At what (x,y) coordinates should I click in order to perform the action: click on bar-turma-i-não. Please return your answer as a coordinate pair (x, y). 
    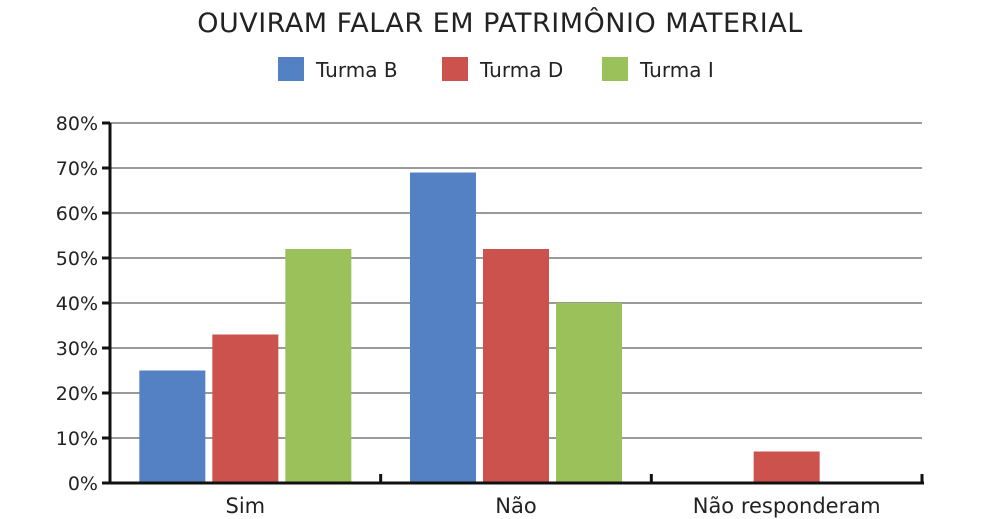
    Looking at the image, I should click on (589, 393).